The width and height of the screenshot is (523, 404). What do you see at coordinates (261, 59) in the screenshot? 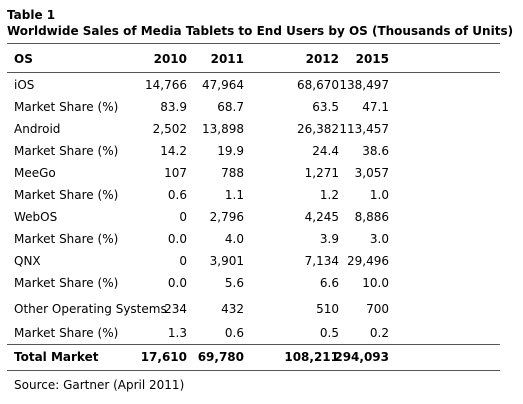
I see `header-row: OS 2010 2011 2012 2015` at bounding box center [261, 59].